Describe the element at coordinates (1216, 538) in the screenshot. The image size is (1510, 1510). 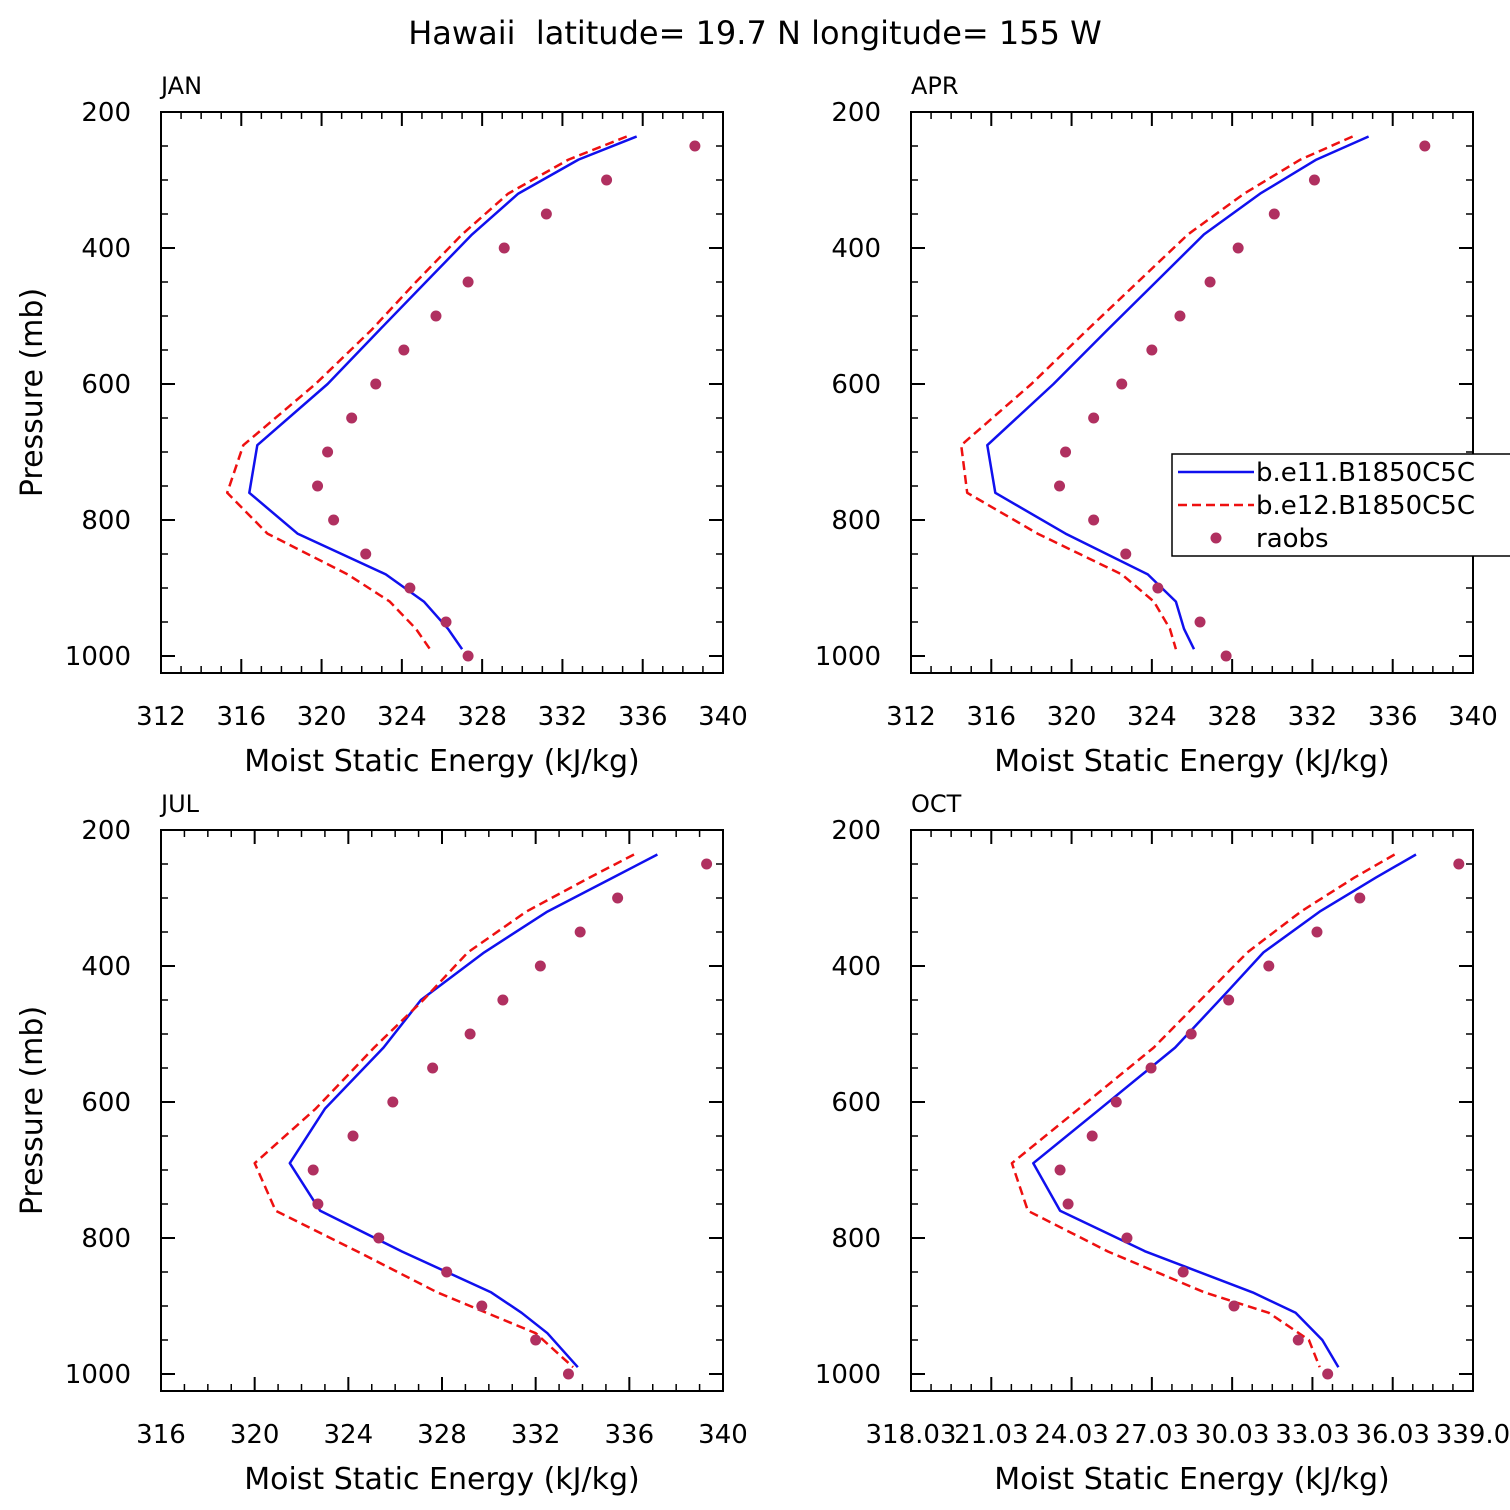
I see `legend-marker-raobs` at that location.